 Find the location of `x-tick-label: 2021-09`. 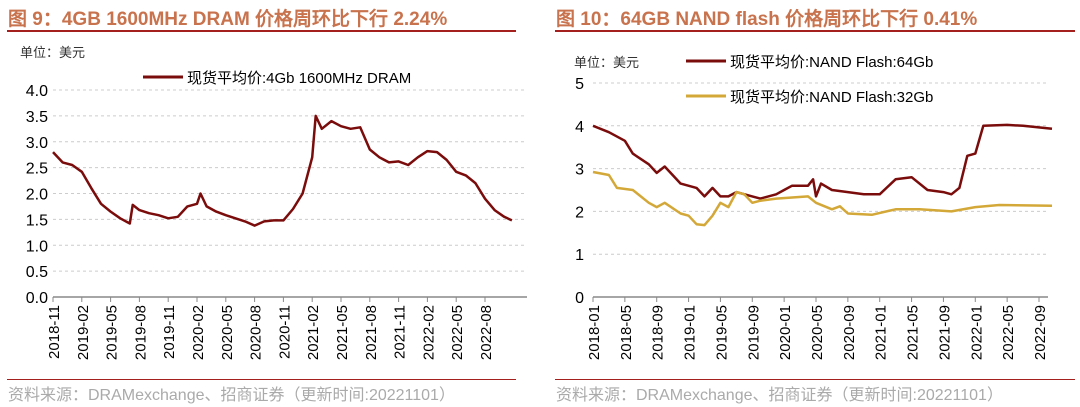

x-tick-label: 2021-09 is located at coordinates (944, 332).